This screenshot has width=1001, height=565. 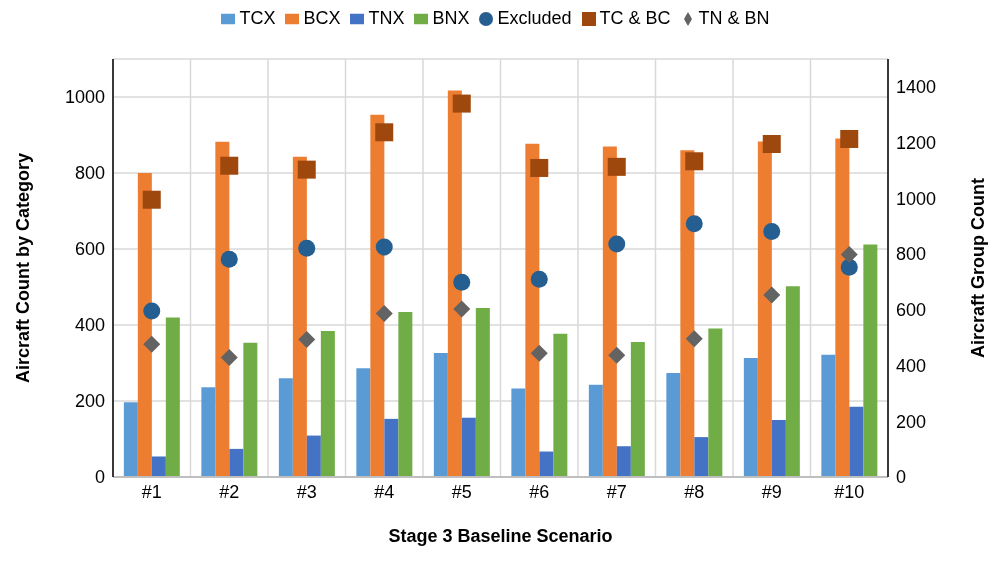 What do you see at coordinates (500, 536) in the screenshot?
I see `x-axis-title: Stage 3 Baseline Scenario` at bounding box center [500, 536].